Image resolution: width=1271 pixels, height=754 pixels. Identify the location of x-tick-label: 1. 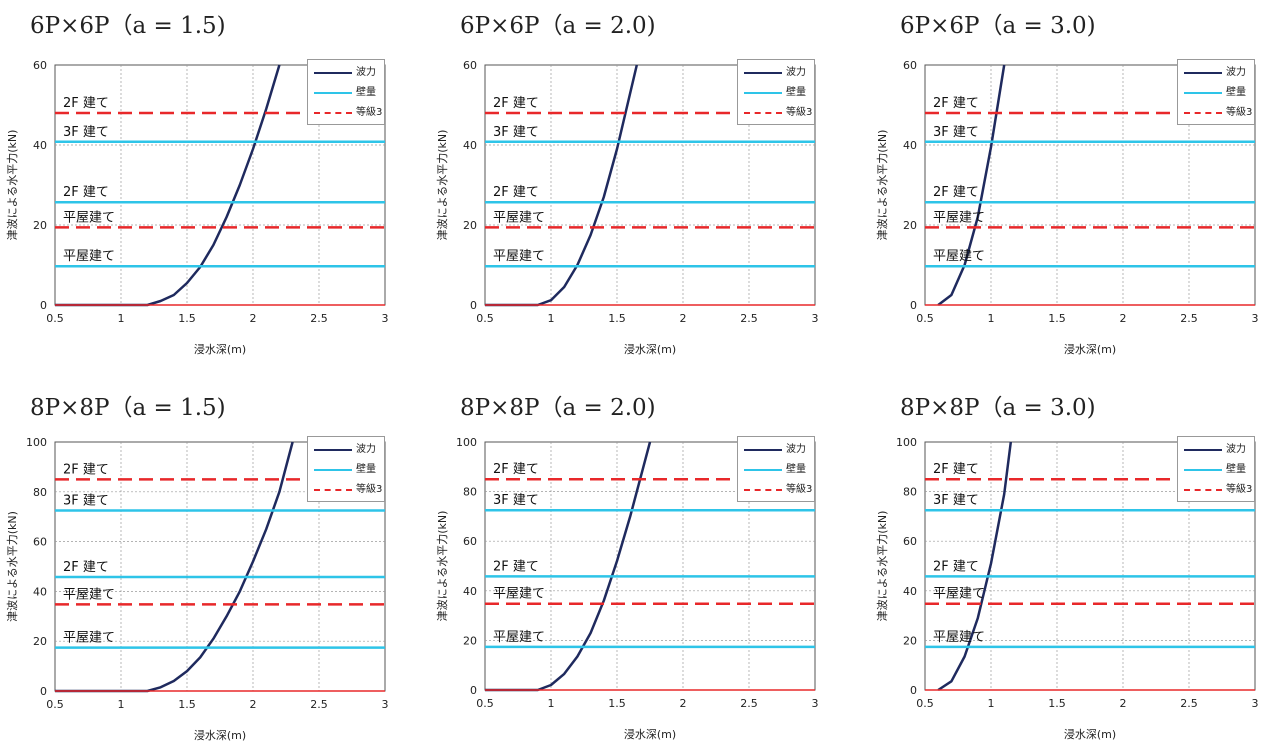
(551, 318).